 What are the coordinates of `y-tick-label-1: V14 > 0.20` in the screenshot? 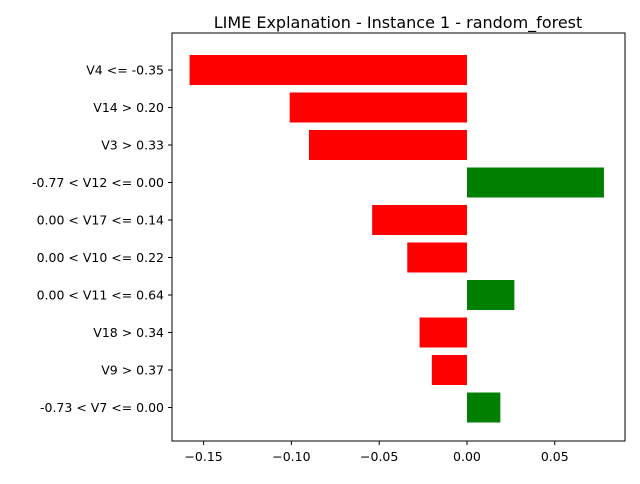 It's located at (128, 107).